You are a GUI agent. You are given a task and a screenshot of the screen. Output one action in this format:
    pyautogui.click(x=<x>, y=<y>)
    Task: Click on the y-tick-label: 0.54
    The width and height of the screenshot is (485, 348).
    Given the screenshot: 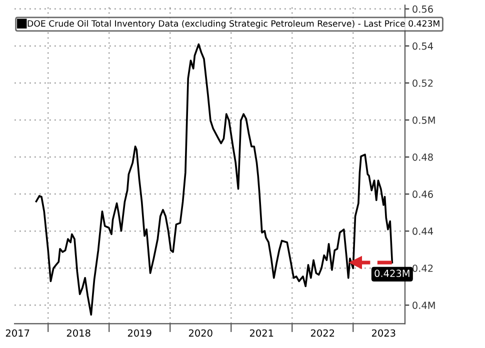 What is the action you would take?
    pyautogui.click(x=423, y=46)
    